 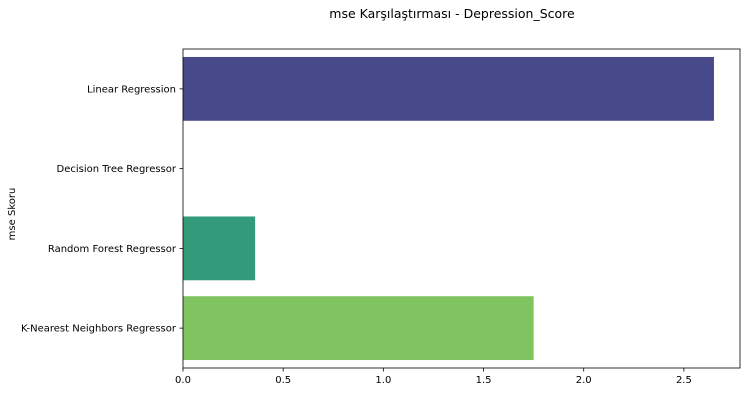 What do you see at coordinates (452, 13) in the screenshot?
I see `chart-title: mse Karşılaştırması - Depression_Score` at bounding box center [452, 13].